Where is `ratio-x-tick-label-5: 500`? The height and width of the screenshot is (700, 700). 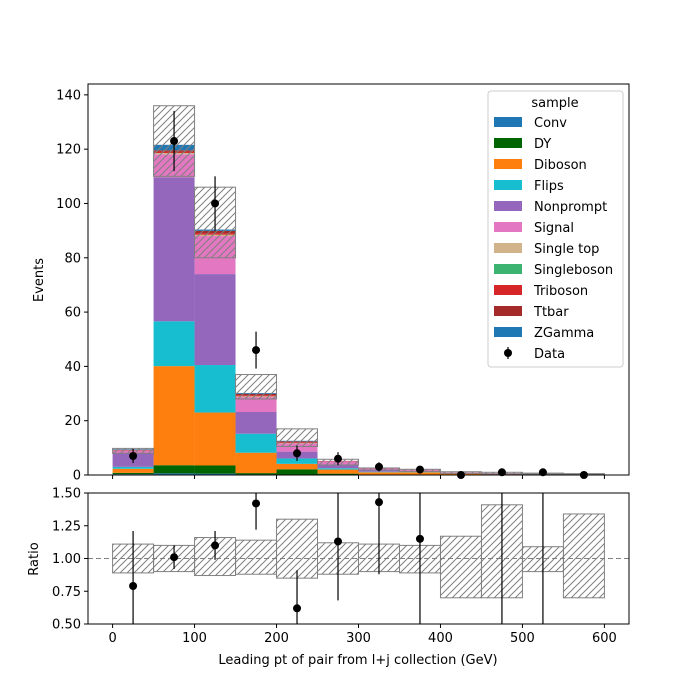
ratio-x-tick-label-5: 500 is located at coordinates (522, 638).